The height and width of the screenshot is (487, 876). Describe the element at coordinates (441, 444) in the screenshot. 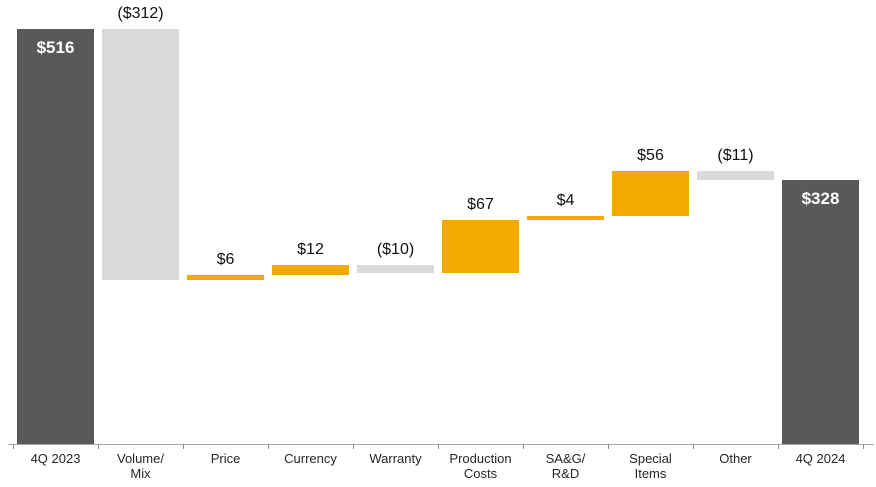

I see `x-axis-line` at that location.